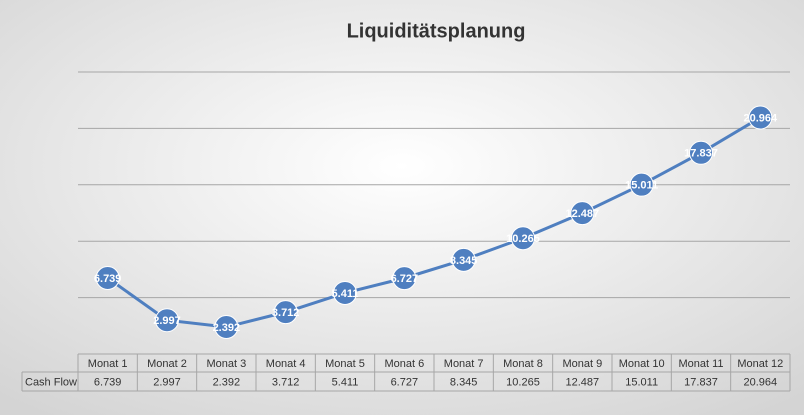  What do you see at coordinates (108, 364) in the screenshot?
I see `x-tick-label: Monat 1` at bounding box center [108, 364].